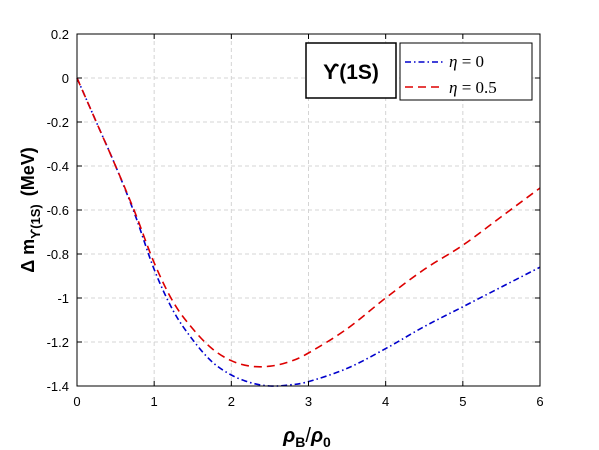 This screenshot has width=599, height=450. I want to click on x-tick-label: 0, so click(76, 401).